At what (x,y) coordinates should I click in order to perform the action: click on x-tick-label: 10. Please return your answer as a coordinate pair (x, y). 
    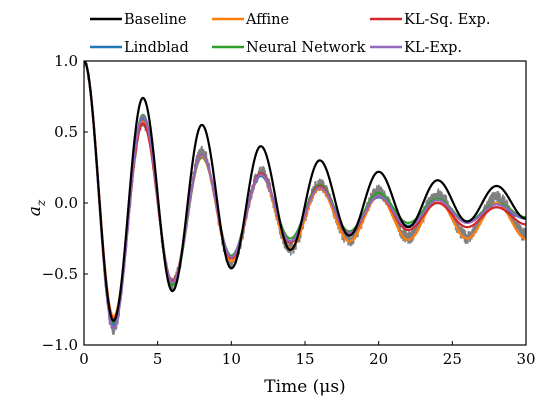
    Looking at the image, I should click on (231, 359).